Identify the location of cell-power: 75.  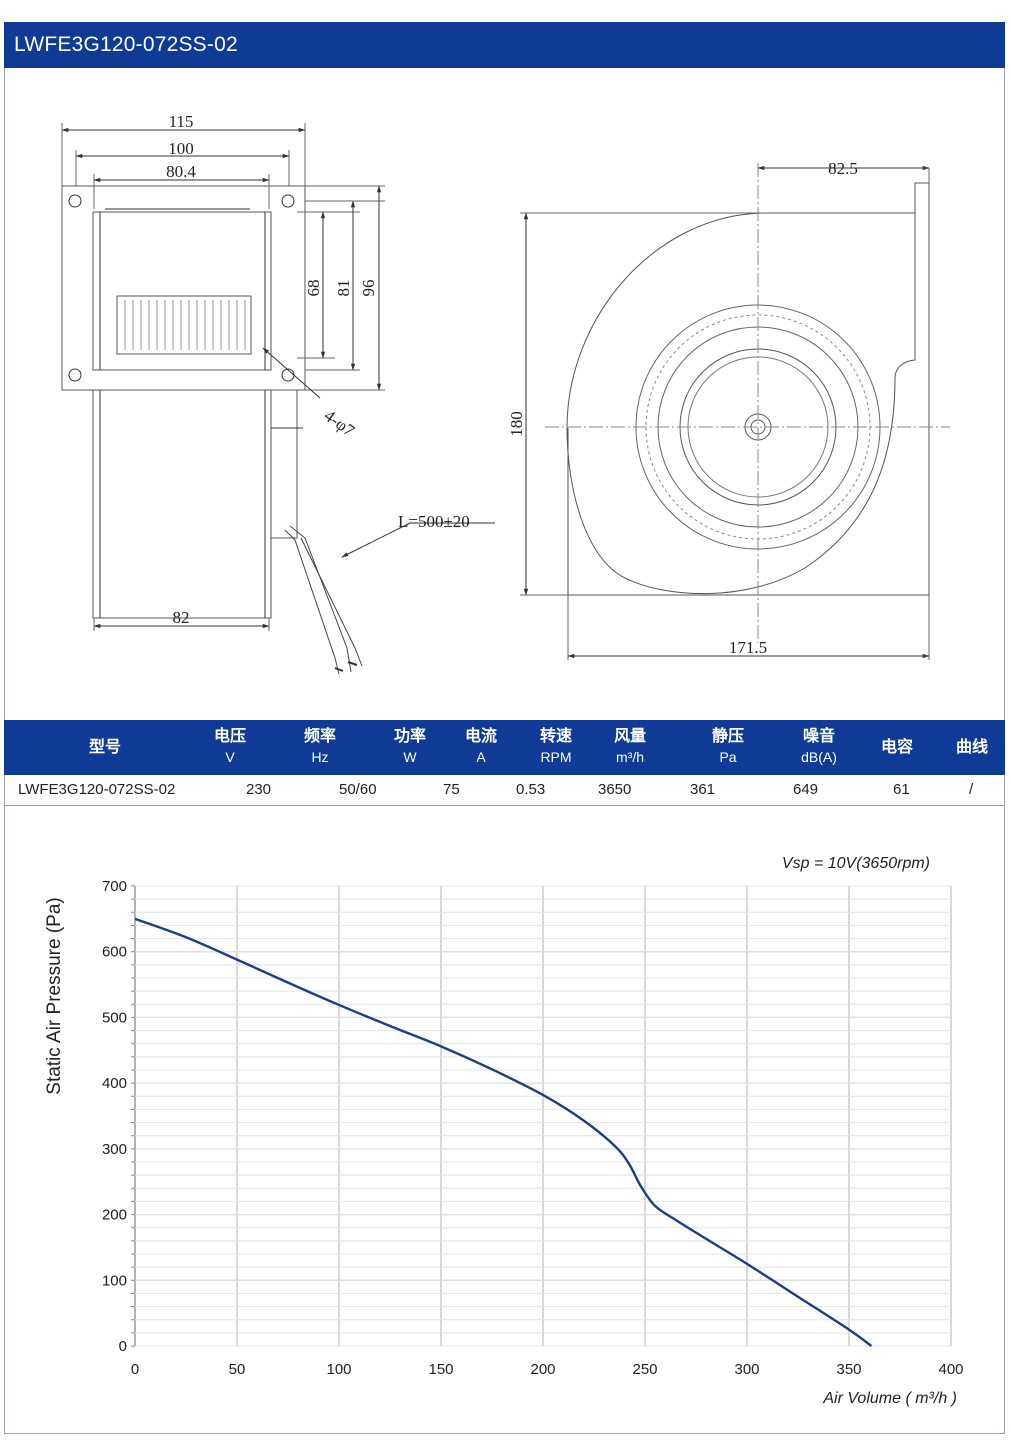
(451, 789).